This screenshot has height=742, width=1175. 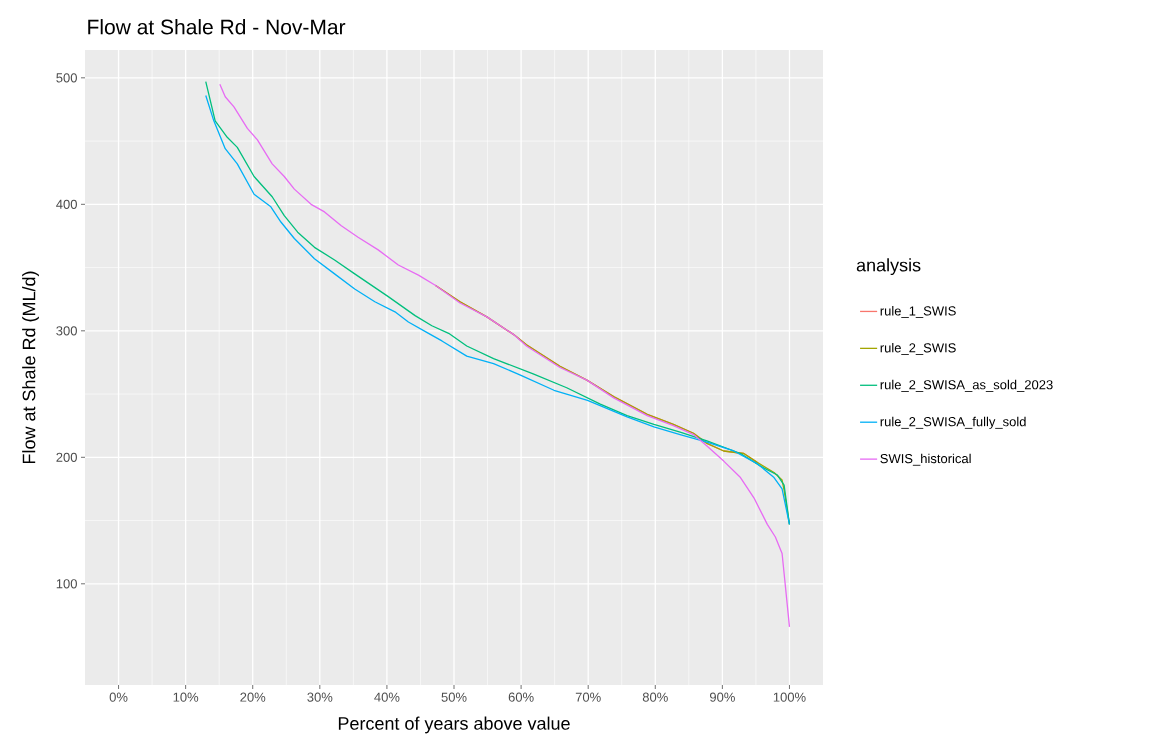 I want to click on x-tick-label: 0%, so click(x=118, y=697).